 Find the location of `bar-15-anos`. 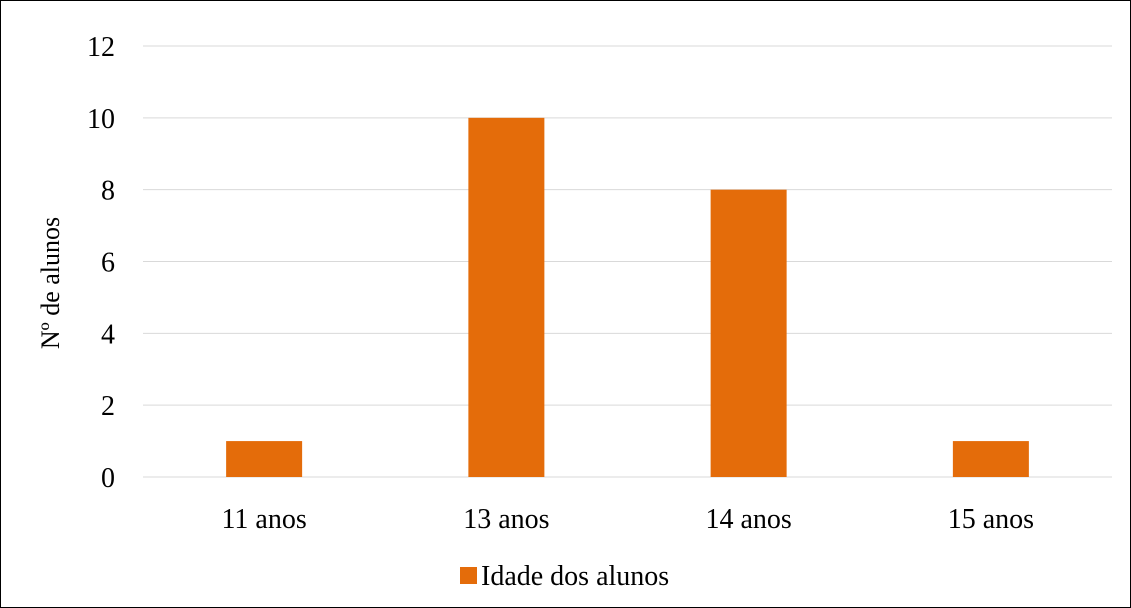

bar-15-anos is located at coordinates (990, 459).